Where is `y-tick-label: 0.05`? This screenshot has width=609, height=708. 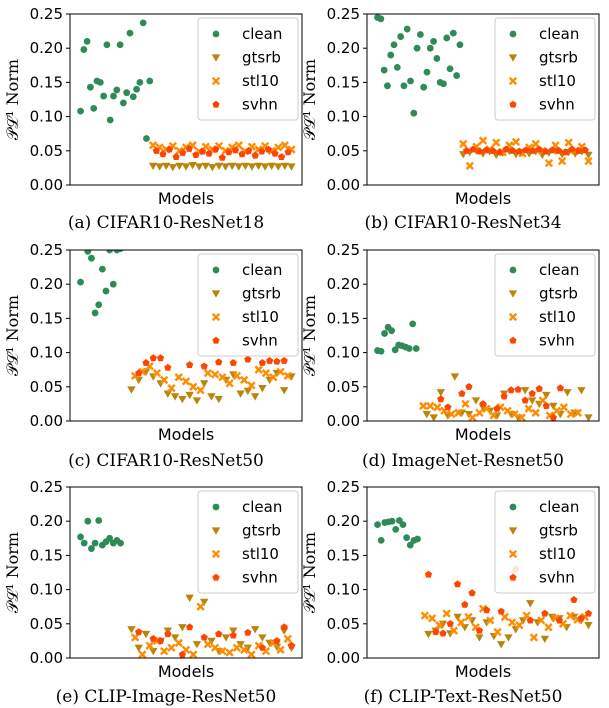 y-tick-label: 0.05 is located at coordinates (343, 624).